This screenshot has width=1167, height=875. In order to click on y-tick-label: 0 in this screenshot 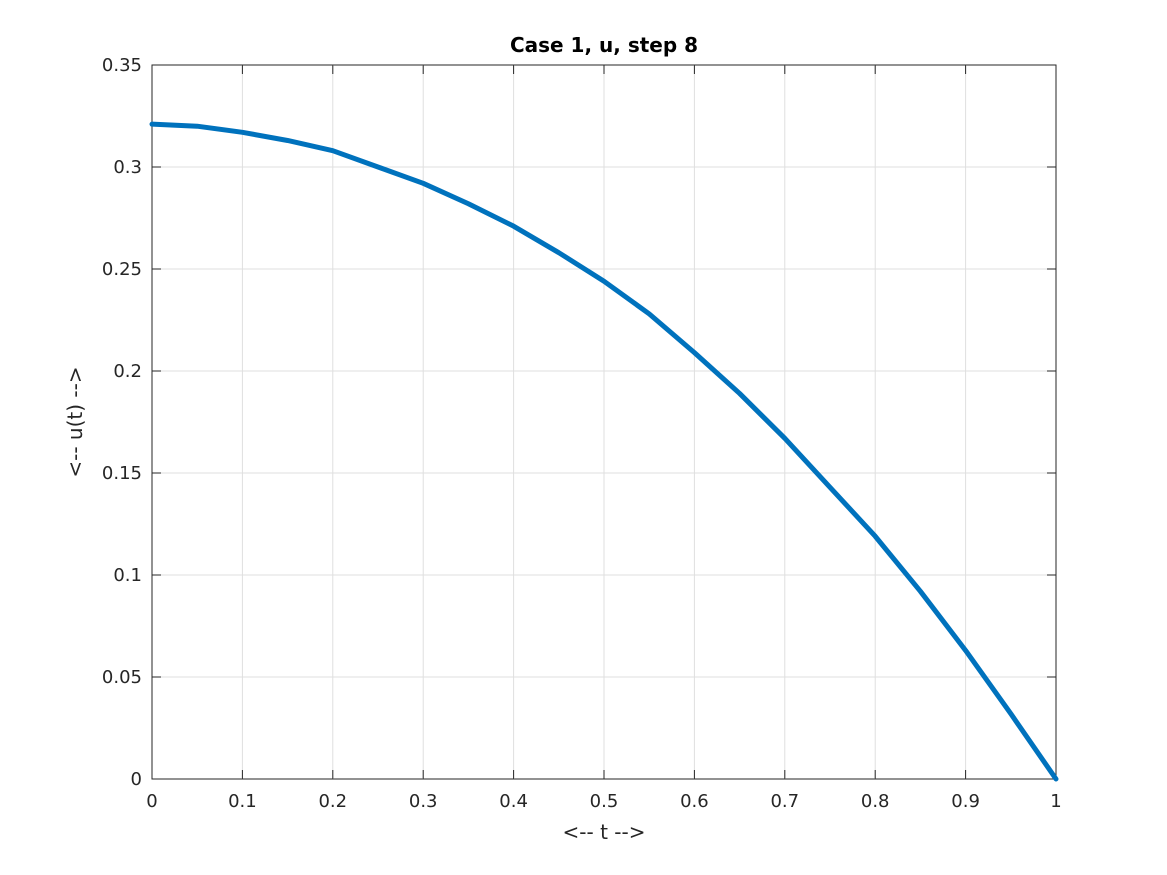, I will do `click(136, 779)`.